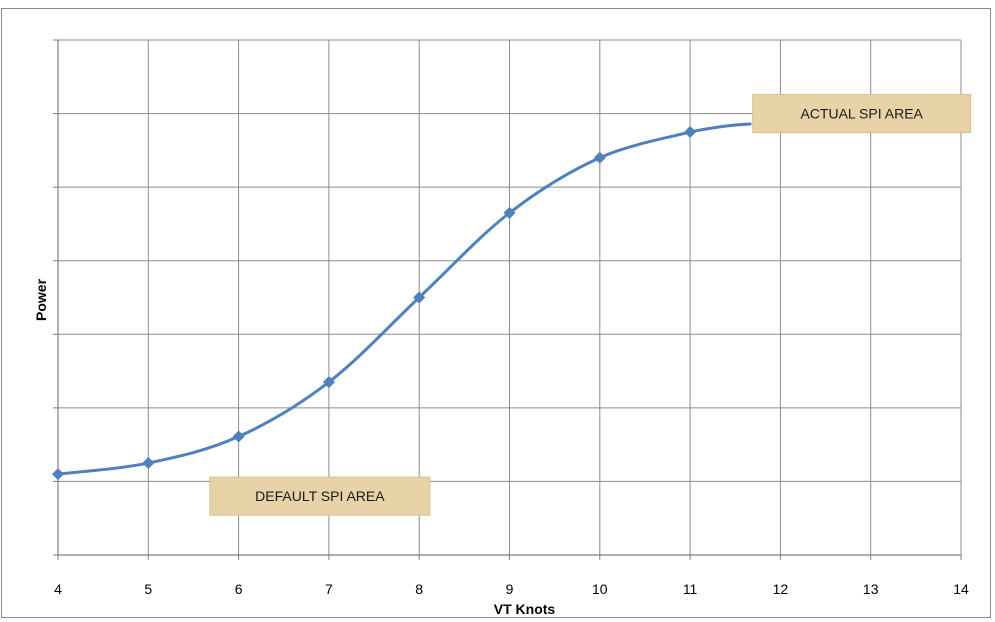 The height and width of the screenshot is (622, 995). Describe the element at coordinates (148, 589) in the screenshot. I see `x-tick-label: 5` at that location.